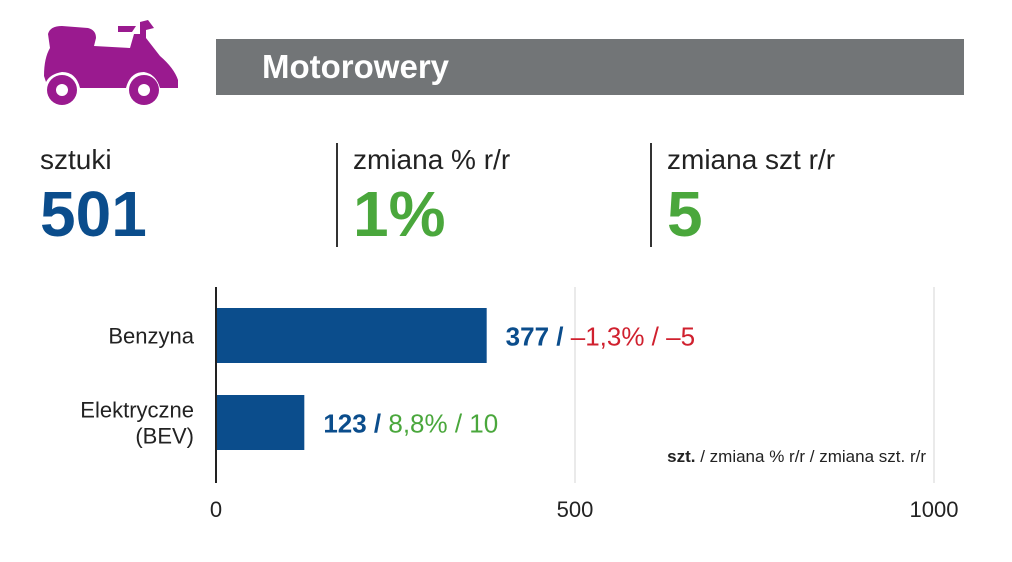 The width and height of the screenshot is (1012, 562). I want to click on page-title: Motorowery, so click(356, 66).